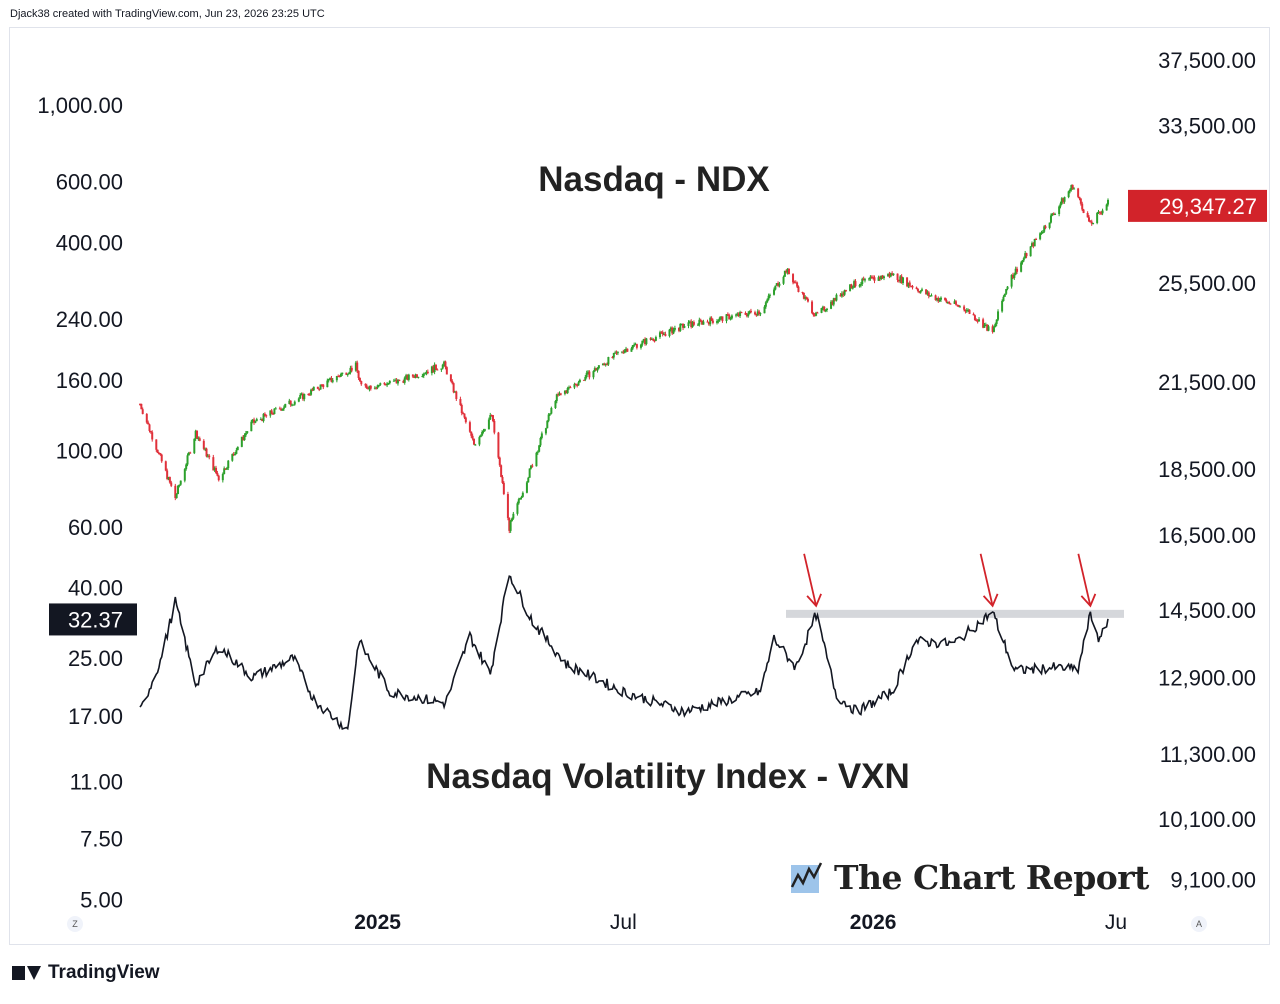 This screenshot has height=1004, width=1280. Describe the element at coordinates (624, 653) in the screenshot. I see `vxn-series-line` at that location.